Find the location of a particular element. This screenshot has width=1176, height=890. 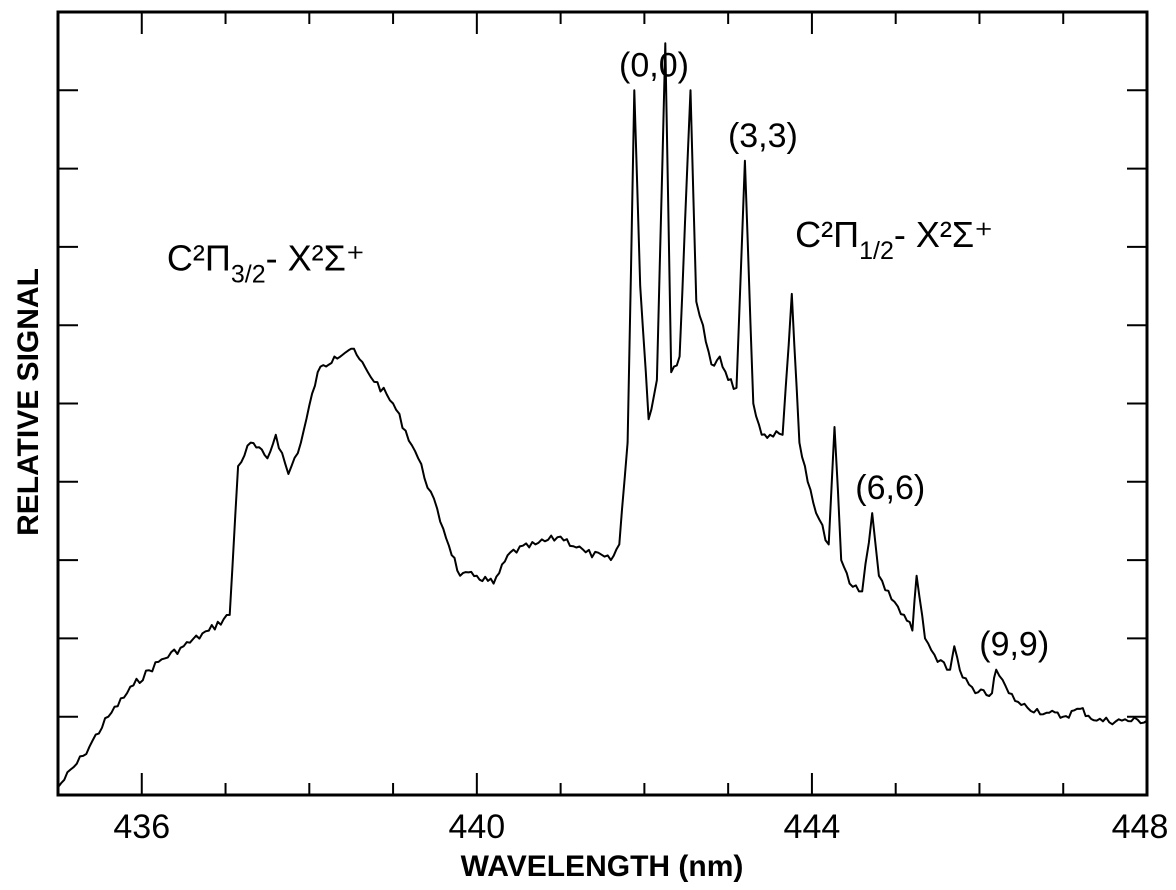

peak-annotation: (3,3) is located at coordinates (763, 136).